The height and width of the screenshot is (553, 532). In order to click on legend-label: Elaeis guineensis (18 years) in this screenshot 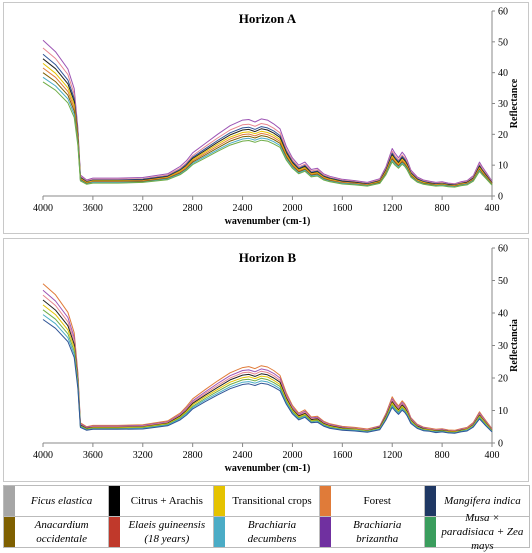, I will do `click(167, 532)`.